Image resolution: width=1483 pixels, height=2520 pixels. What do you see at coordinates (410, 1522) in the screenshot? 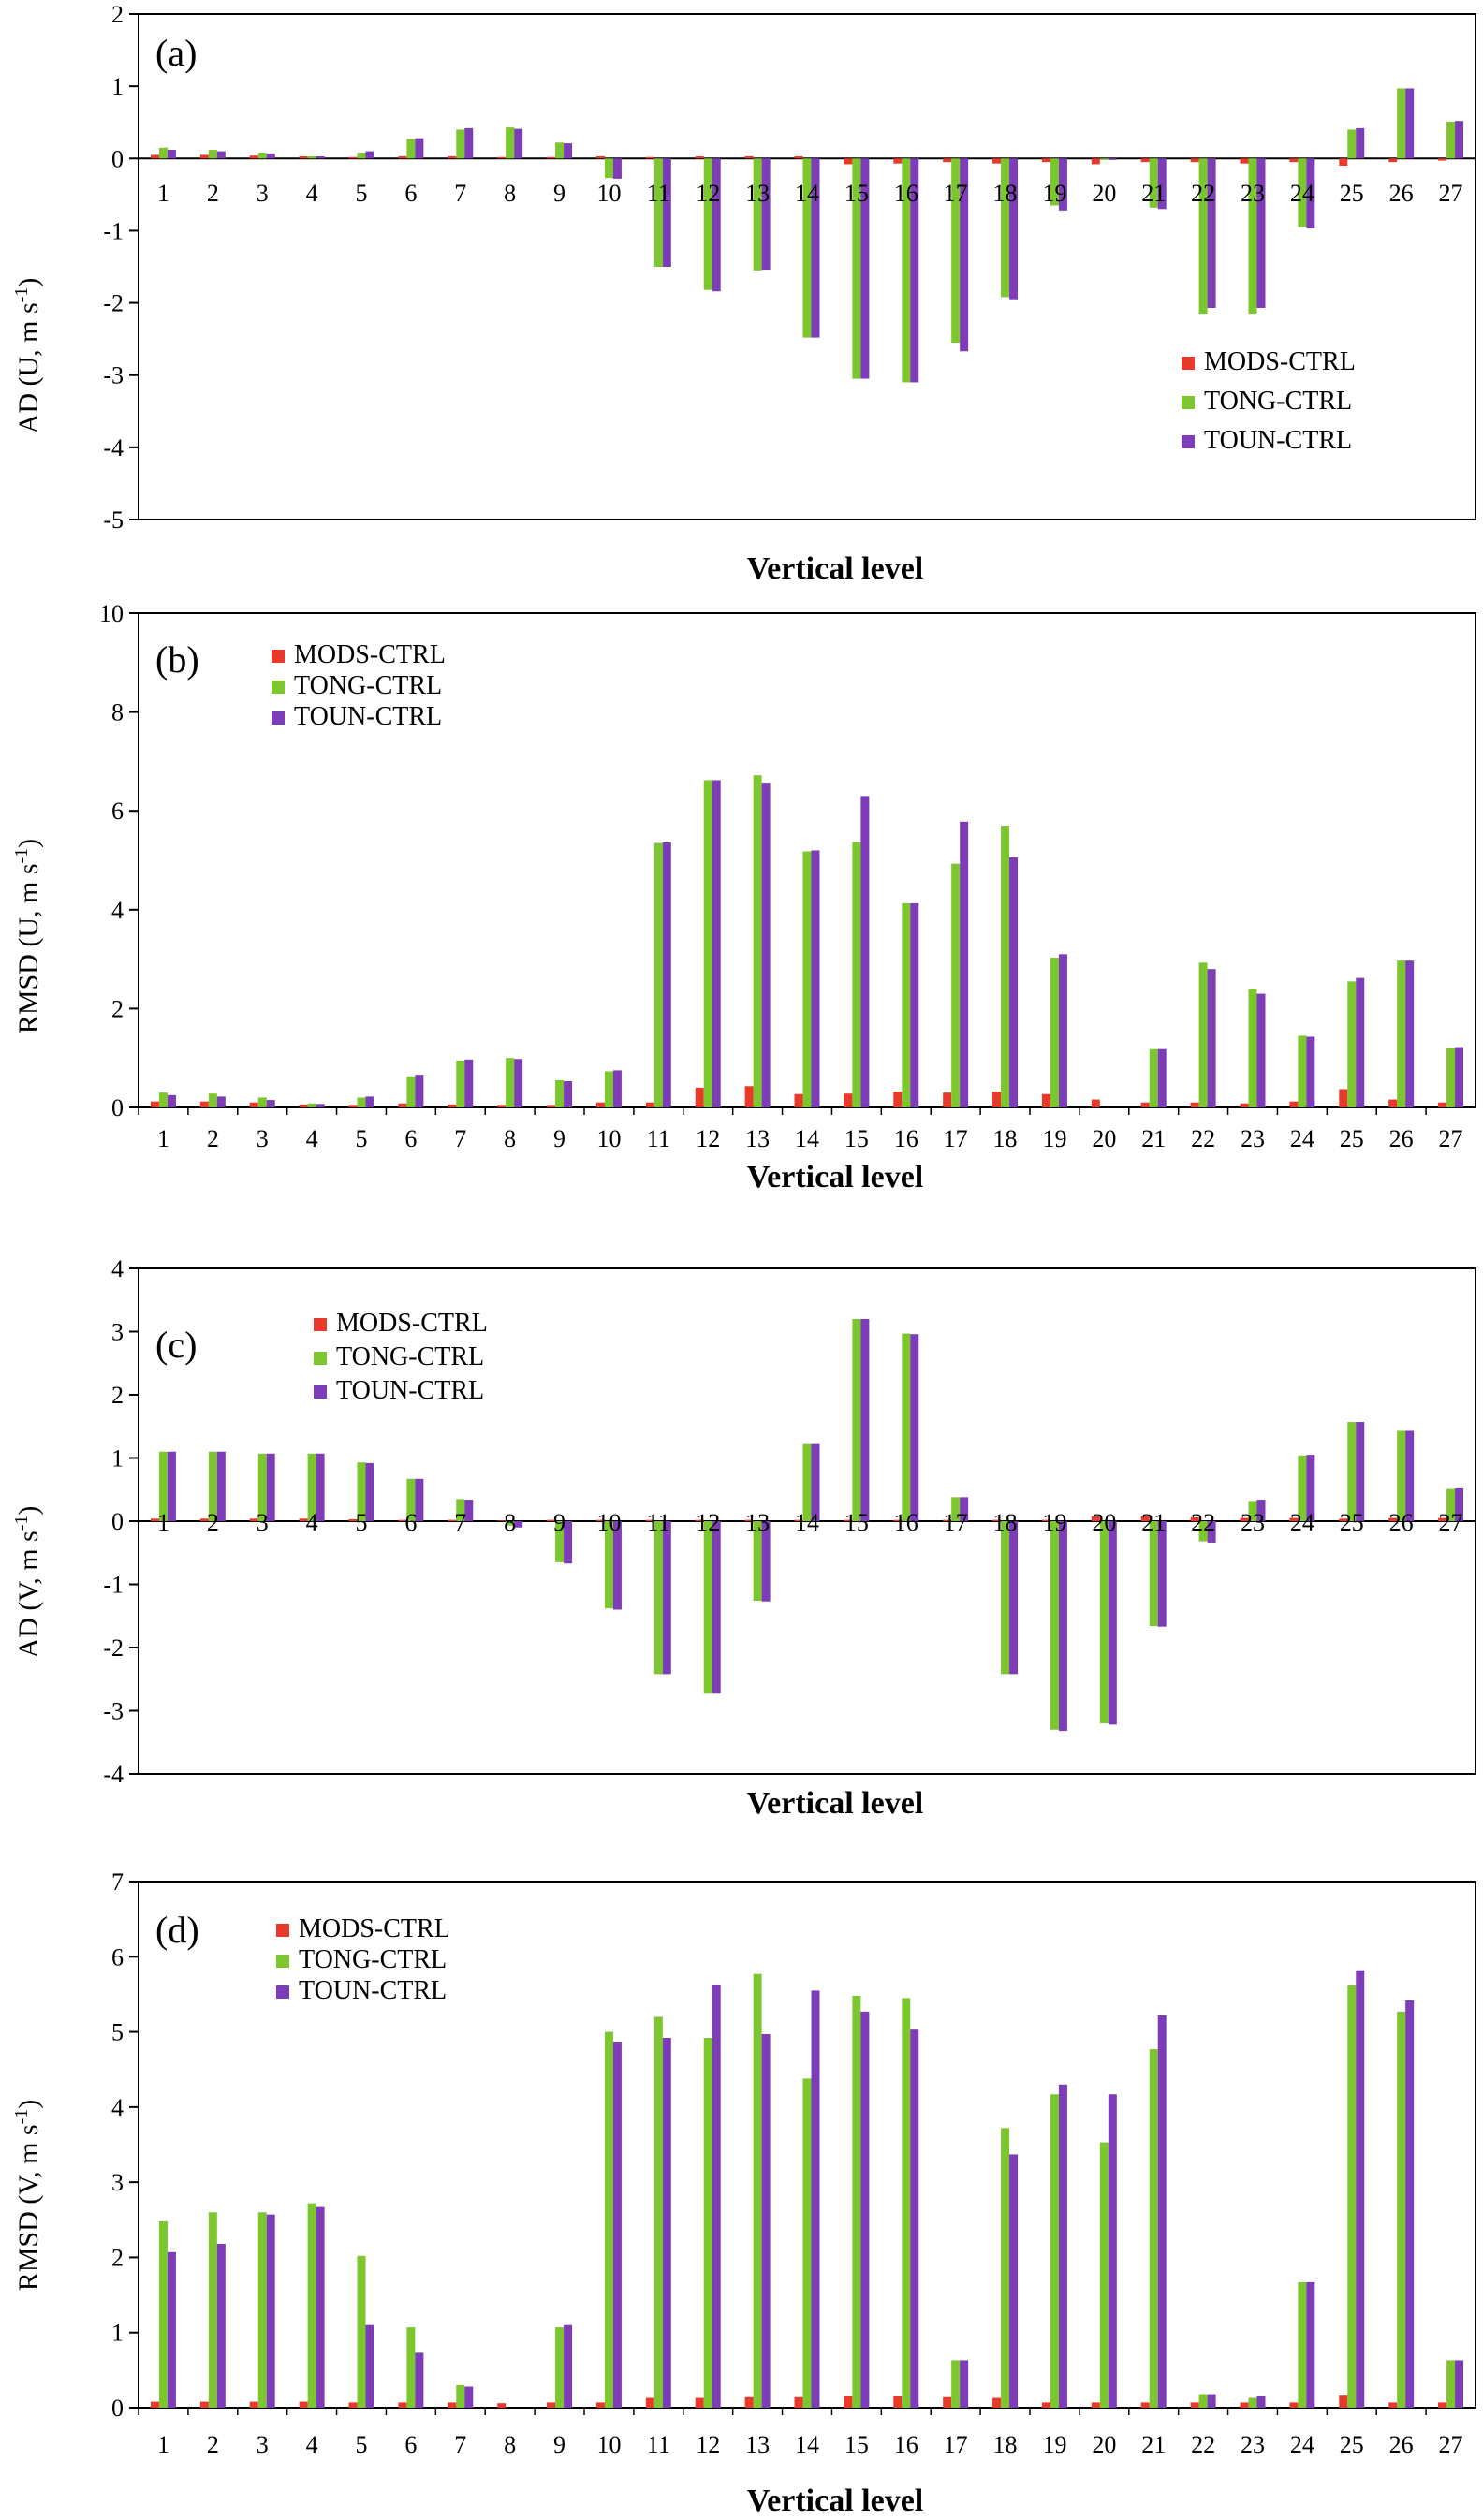
I see `x-tick-label: 6` at bounding box center [410, 1522].